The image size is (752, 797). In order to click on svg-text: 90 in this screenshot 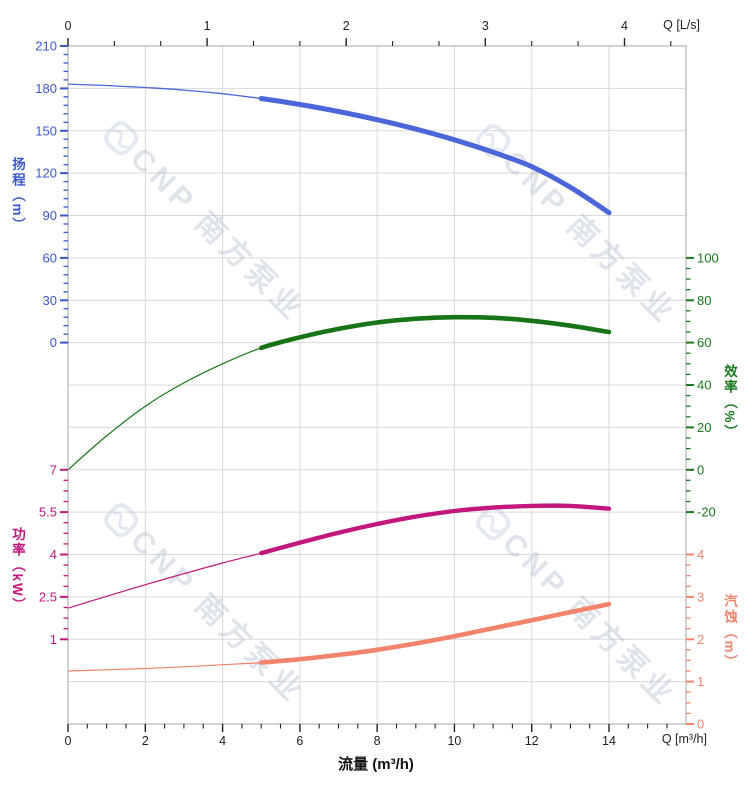, I will do `click(50, 215)`.